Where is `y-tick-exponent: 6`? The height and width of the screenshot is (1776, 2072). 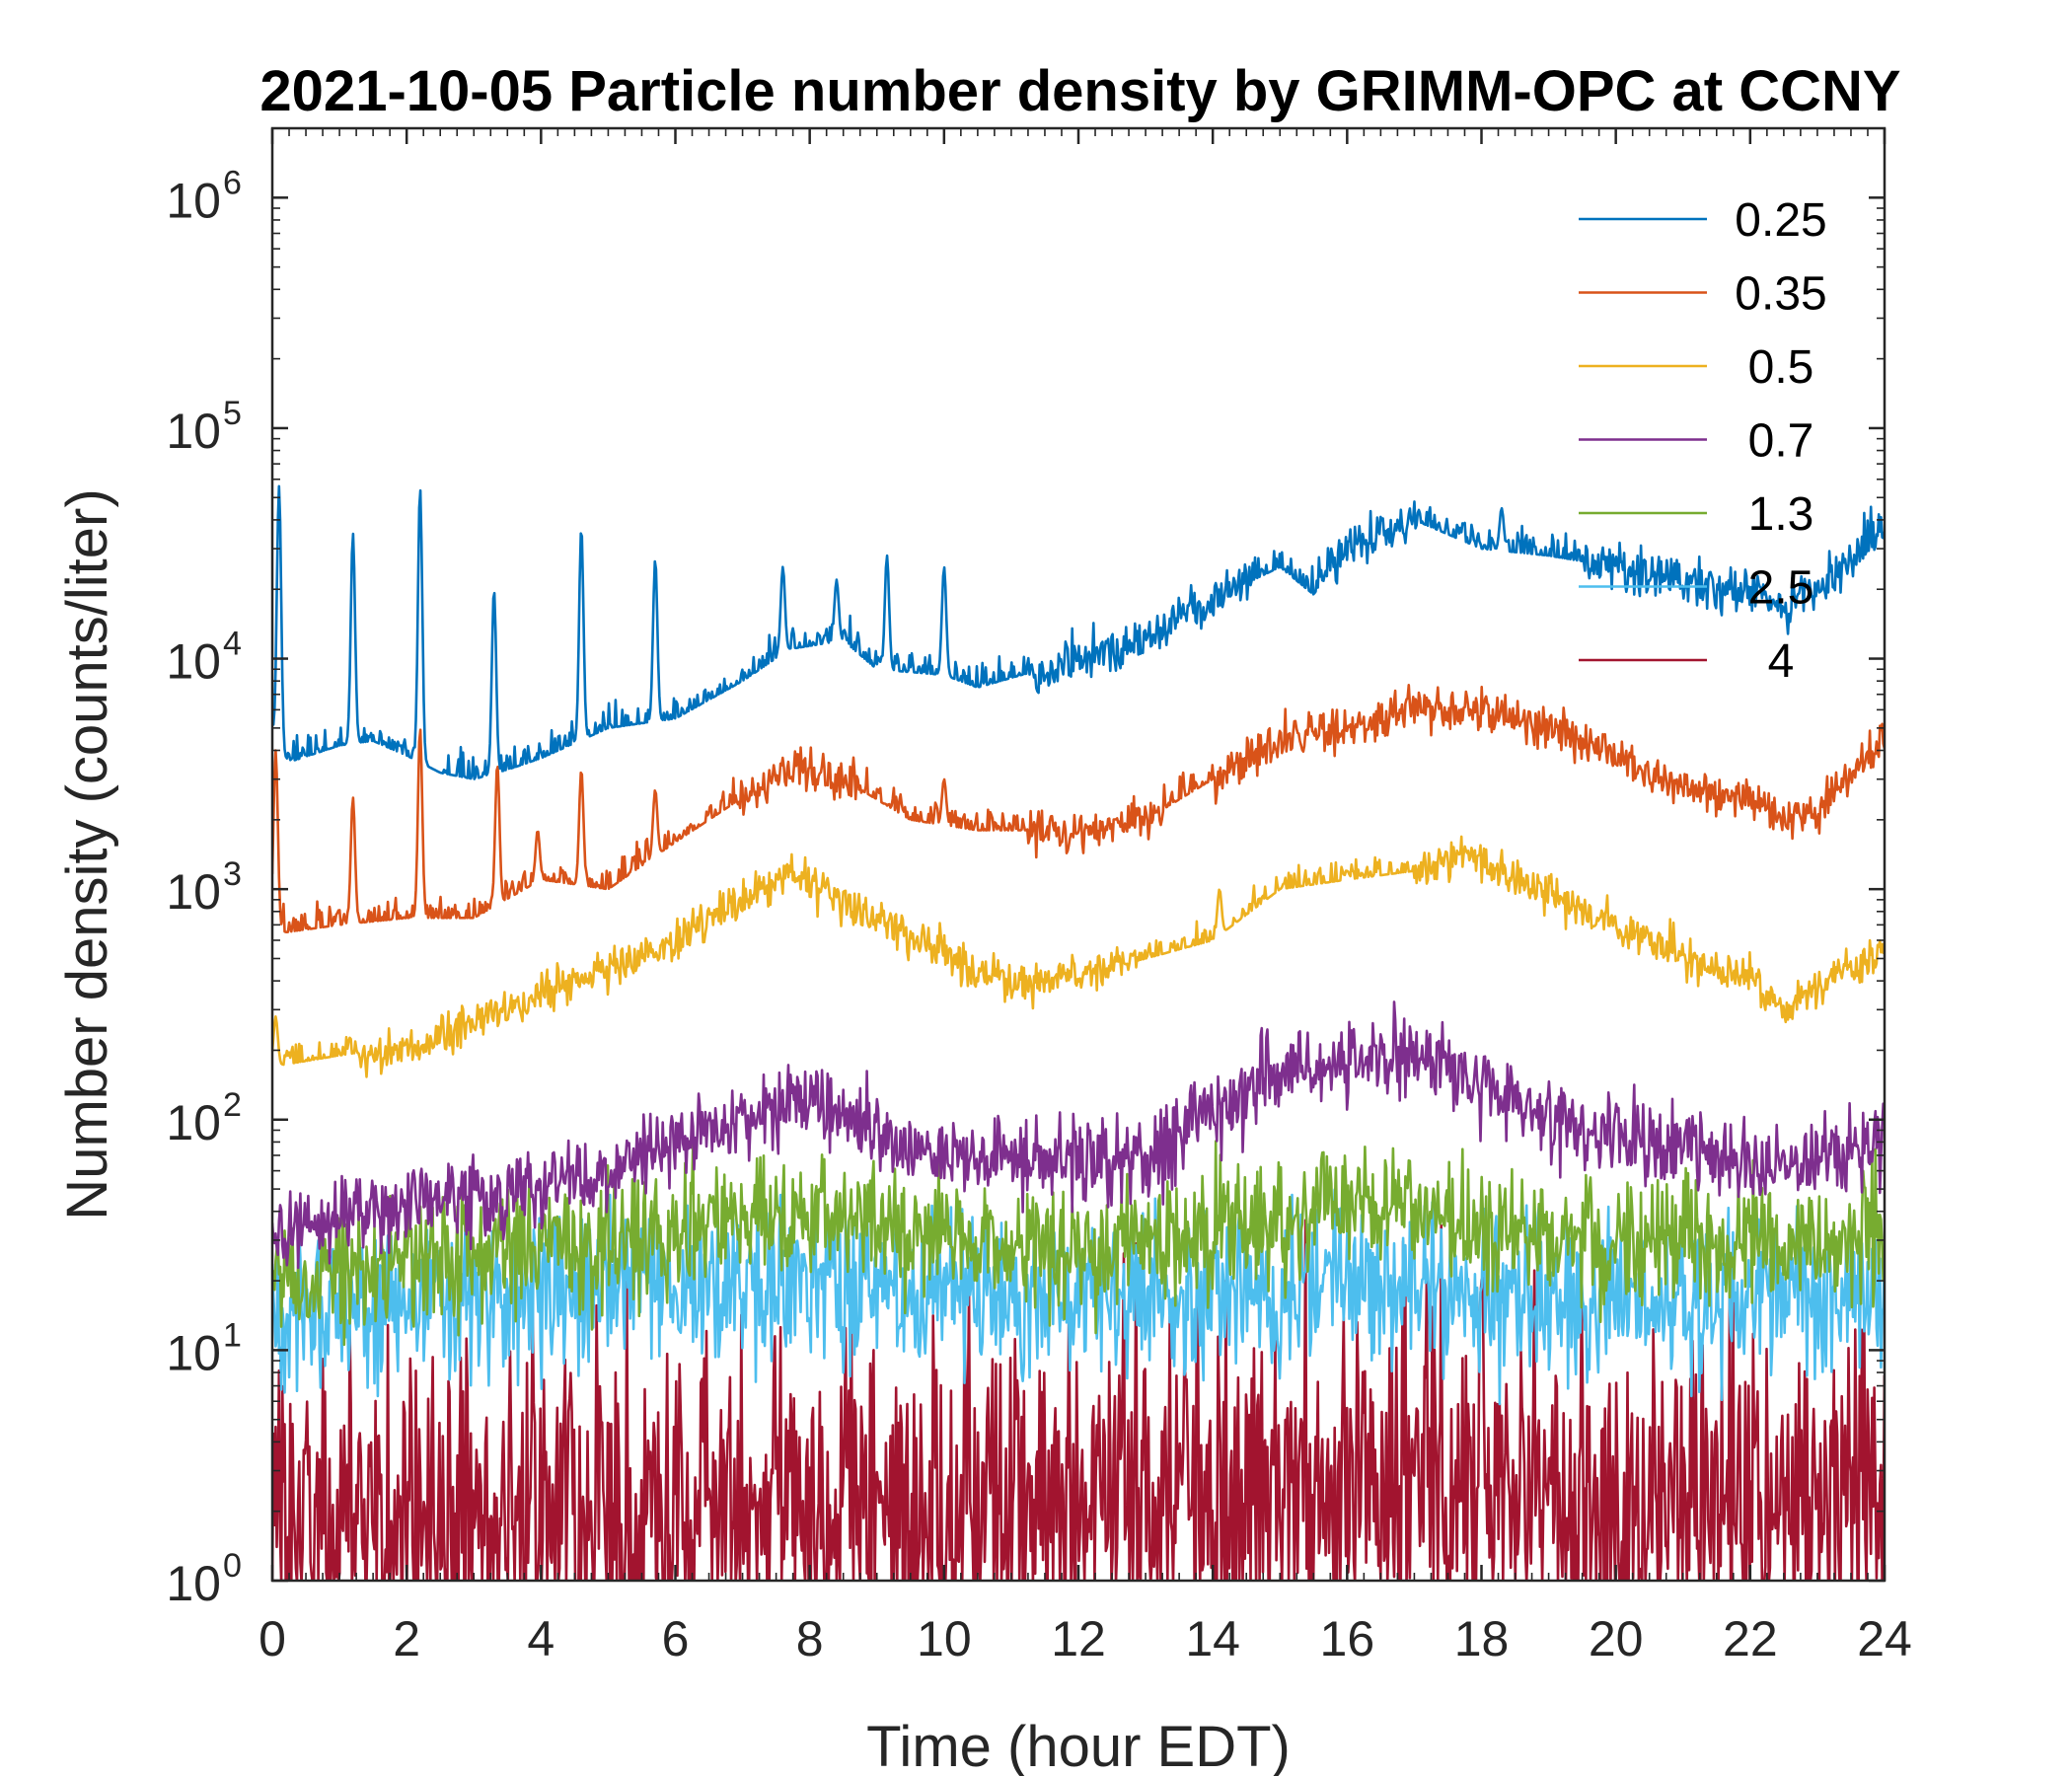
y-tick-exponent: 6 is located at coordinates (233, 182).